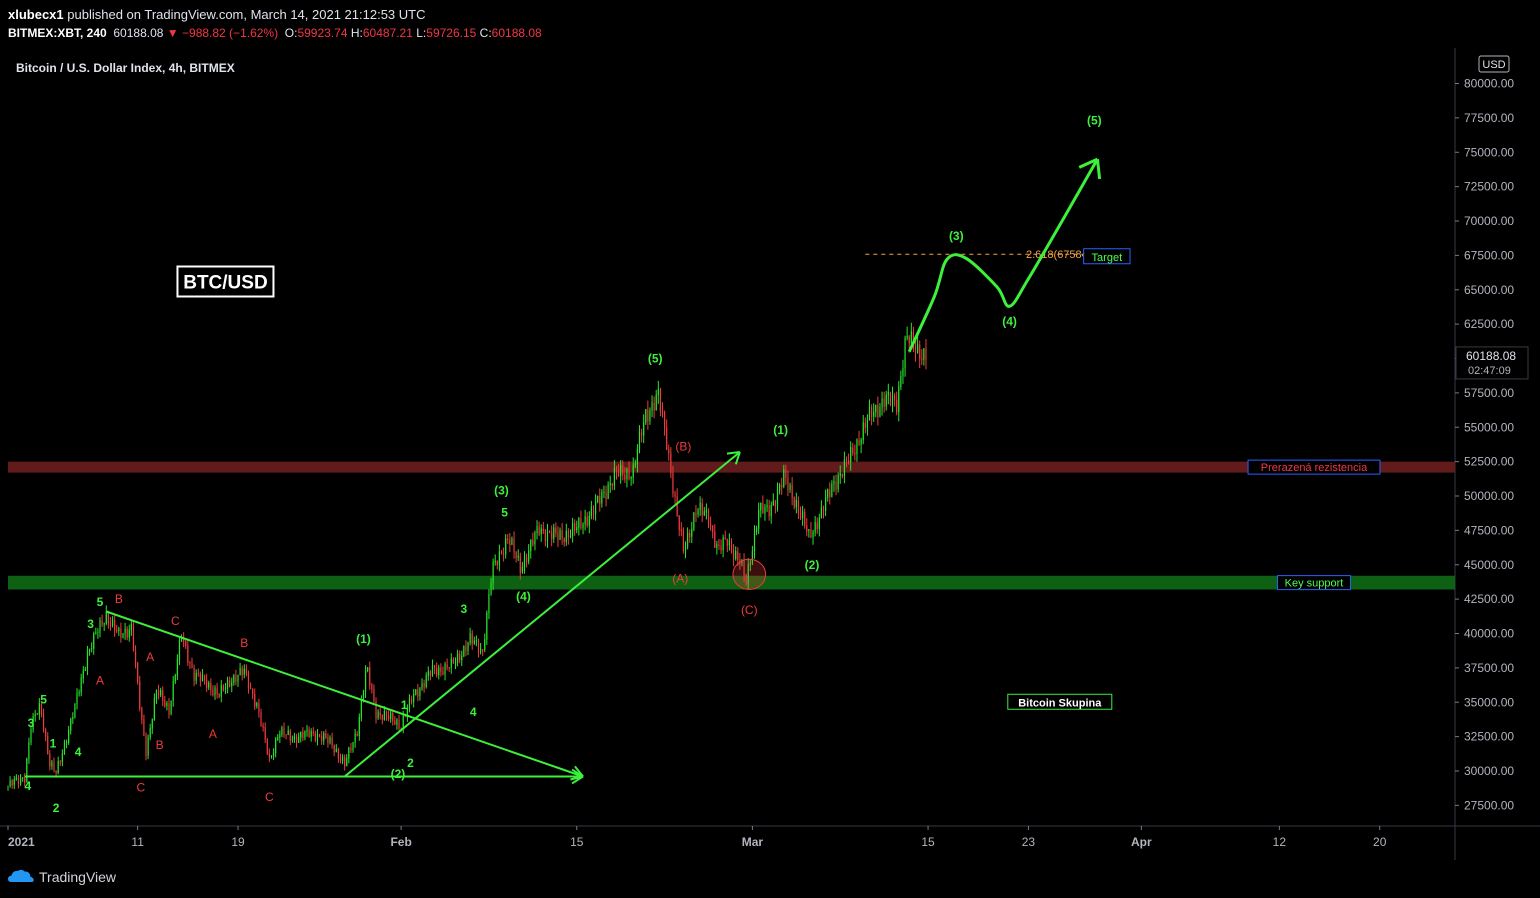  What do you see at coordinates (1009, 321) in the screenshot?
I see `wave-label-green-21: (4)` at bounding box center [1009, 321].